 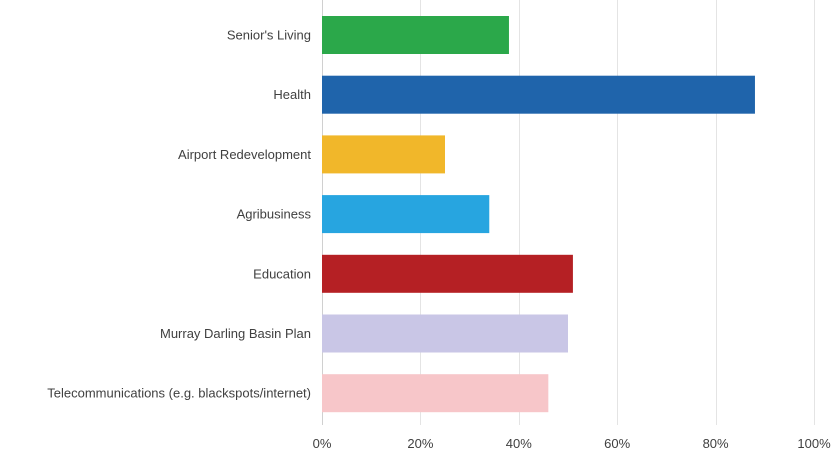 I want to click on x-tick-label: 40%, so click(x=519, y=443).